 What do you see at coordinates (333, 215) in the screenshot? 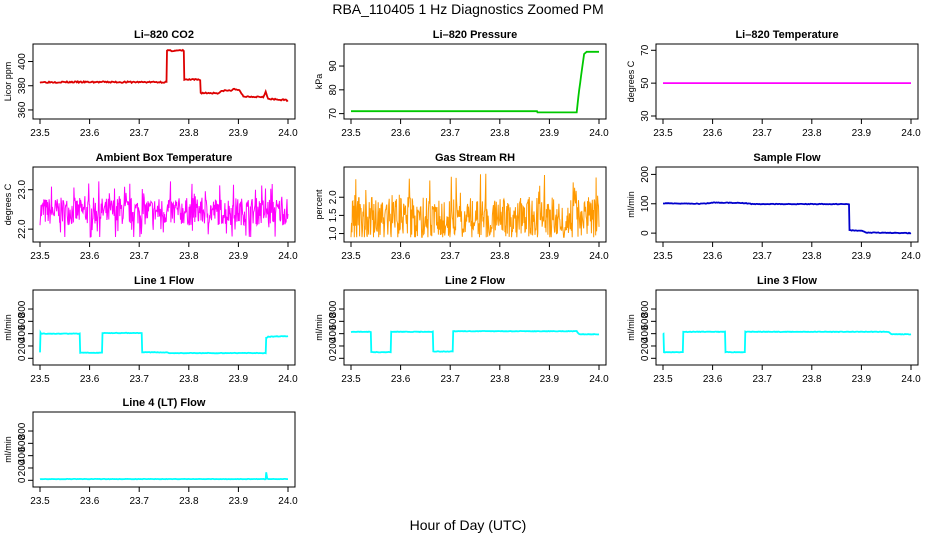
I see `y-tick-label: 1.5` at bounding box center [333, 215].